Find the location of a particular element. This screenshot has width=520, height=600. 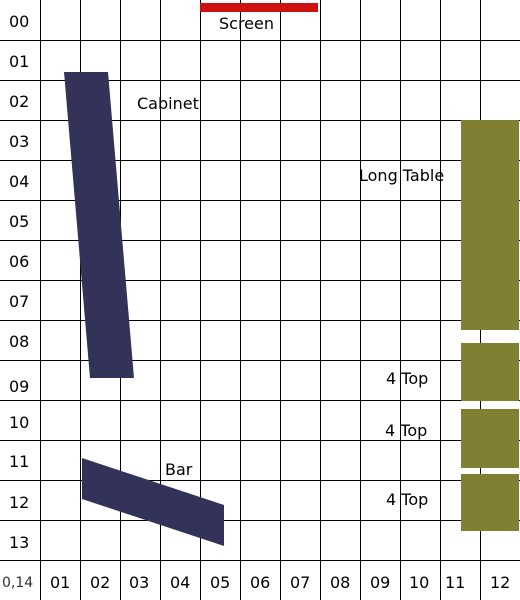

screen-label: Screen is located at coordinates (246, 23).